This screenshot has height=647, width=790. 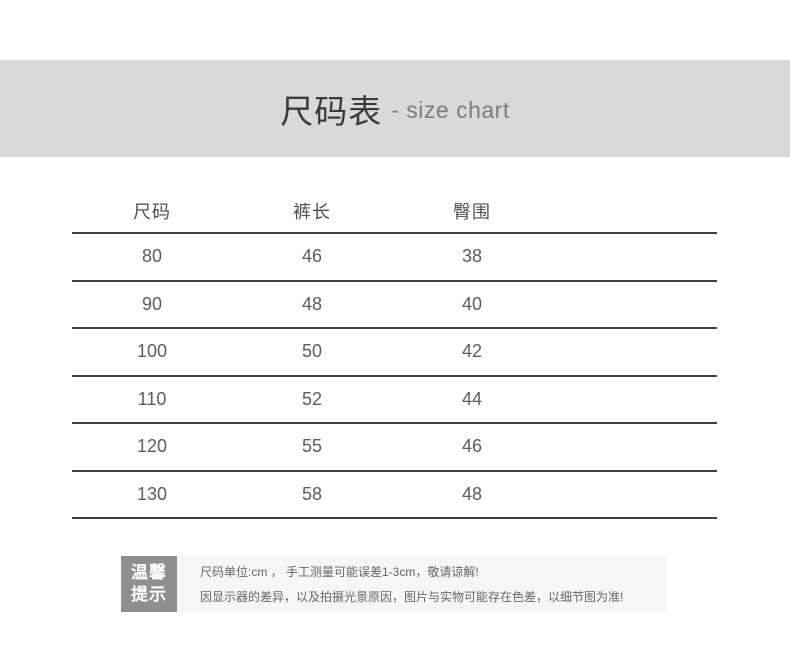 I want to click on cell-size: 90, so click(x=152, y=303).